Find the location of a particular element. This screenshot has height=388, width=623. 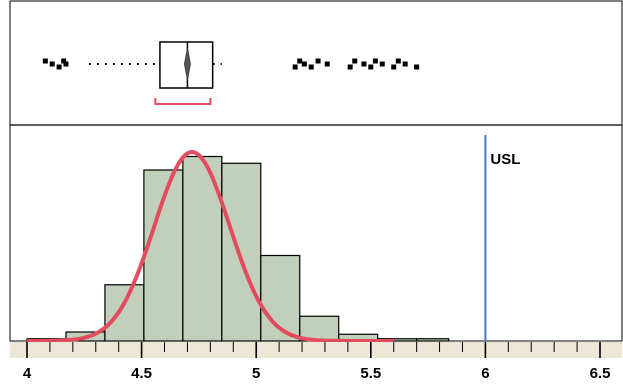

spec-limits: USL is located at coordinates (502, 238).